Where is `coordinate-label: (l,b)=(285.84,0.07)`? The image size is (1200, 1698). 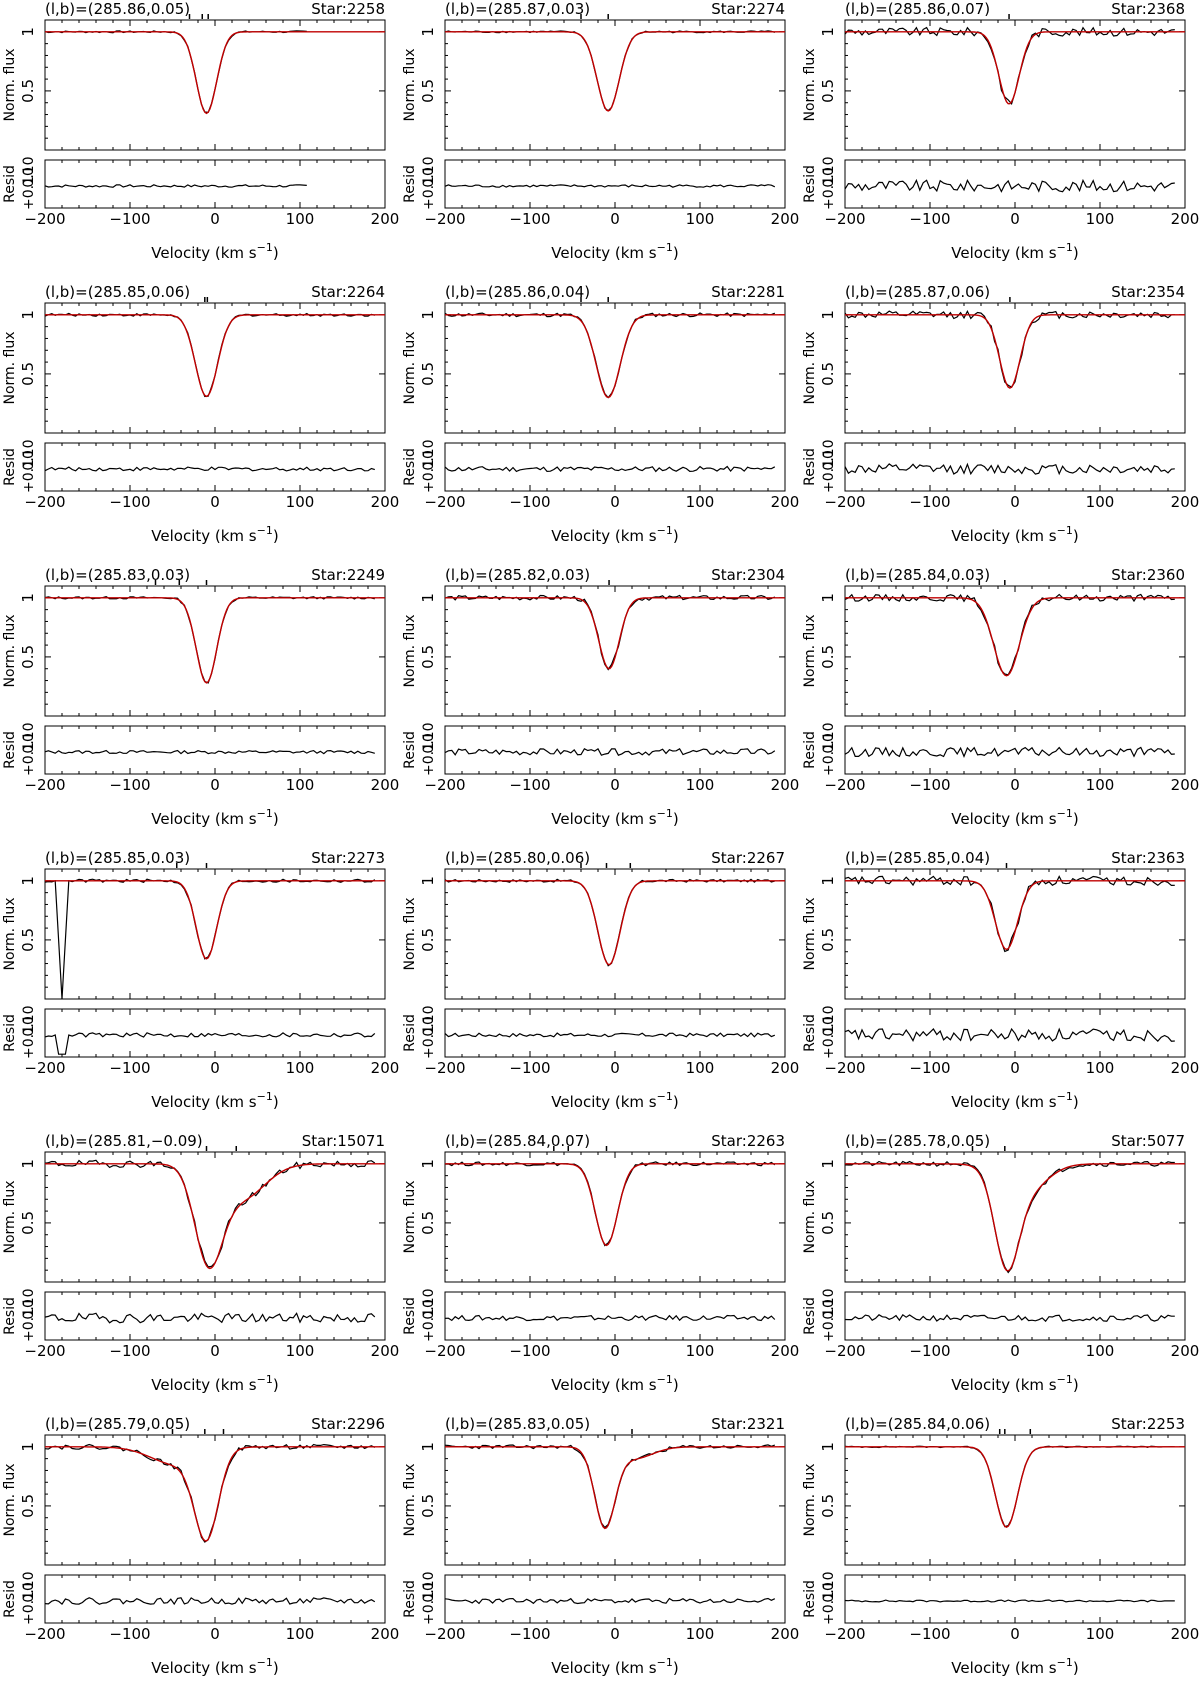
coordinate-label: (l,b)=(285.84,0.07) is located at coordinates (517, 1141).